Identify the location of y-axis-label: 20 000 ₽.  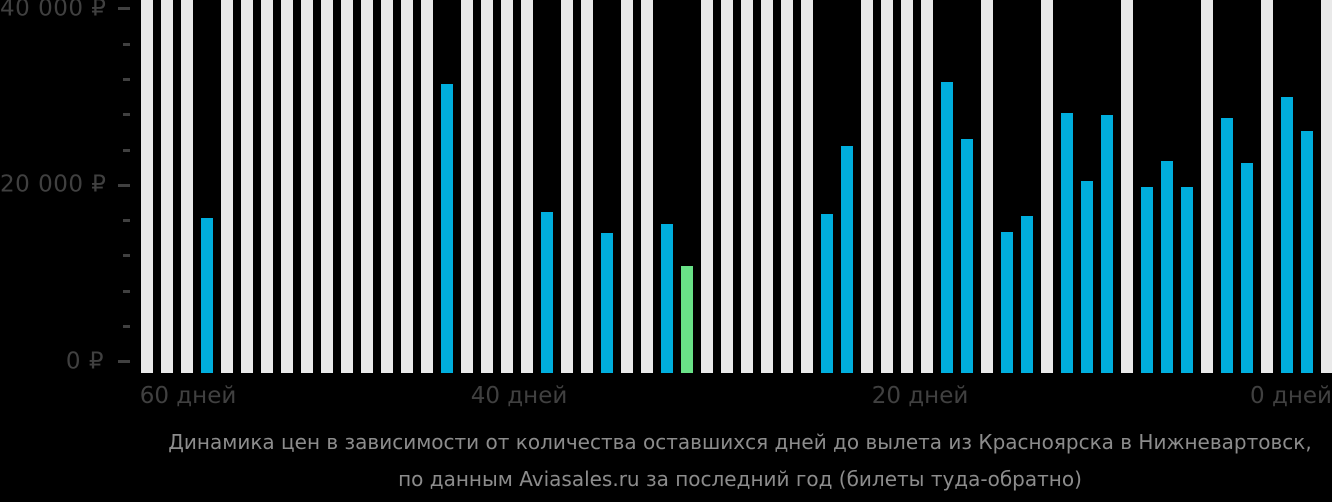
(53, 184).